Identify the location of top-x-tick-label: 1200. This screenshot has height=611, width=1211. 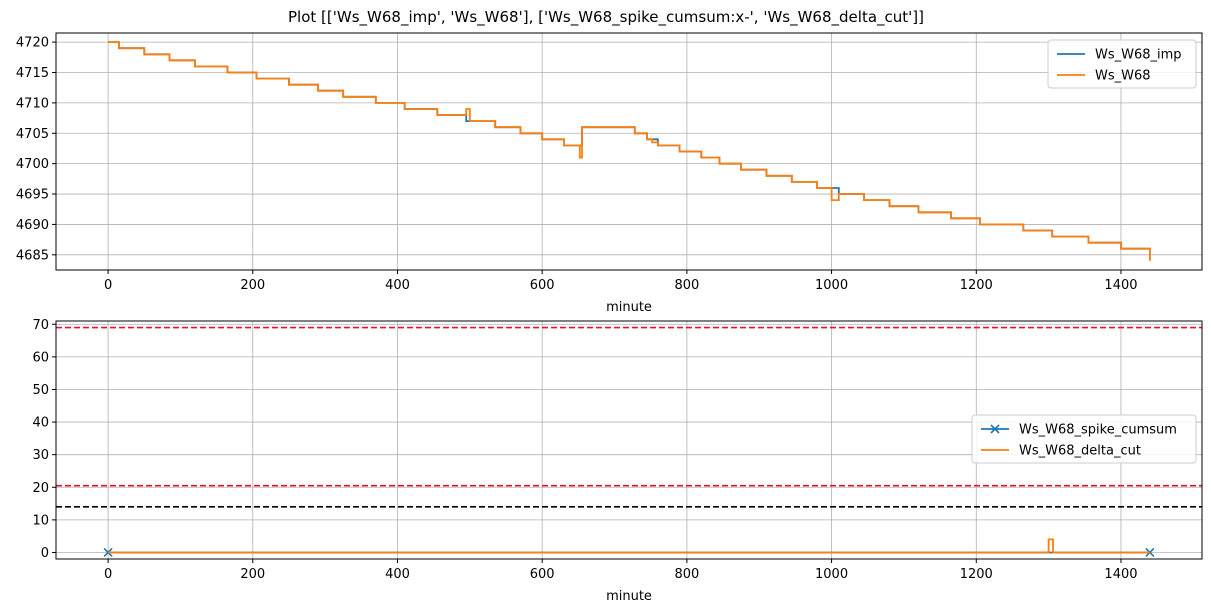
(976, 285).